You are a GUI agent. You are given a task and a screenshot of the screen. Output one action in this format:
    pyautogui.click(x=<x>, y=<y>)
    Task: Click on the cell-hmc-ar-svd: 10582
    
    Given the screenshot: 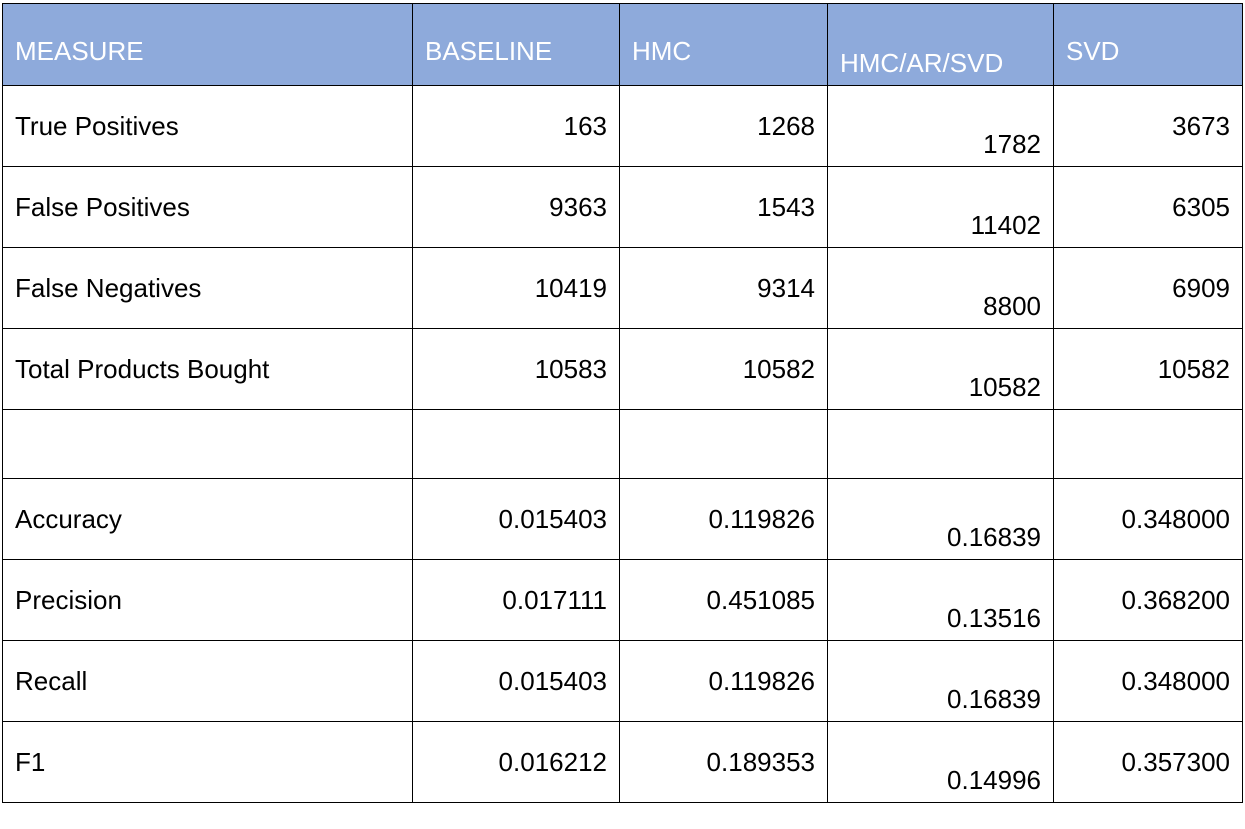 What is the action you would take?
    pyautogui.click(x=940, y=369)
    